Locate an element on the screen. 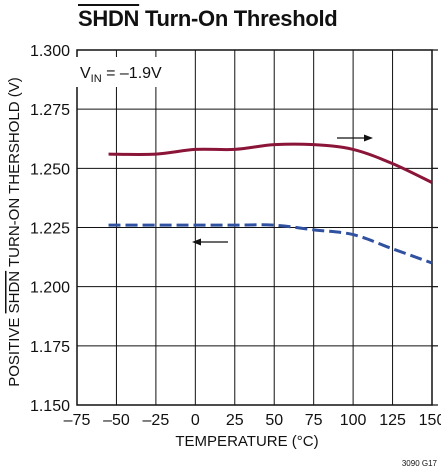 This screenshot has height=469, width=441. chart-title-rest: Turn-On Threshold is located at coordinates (238, 18).